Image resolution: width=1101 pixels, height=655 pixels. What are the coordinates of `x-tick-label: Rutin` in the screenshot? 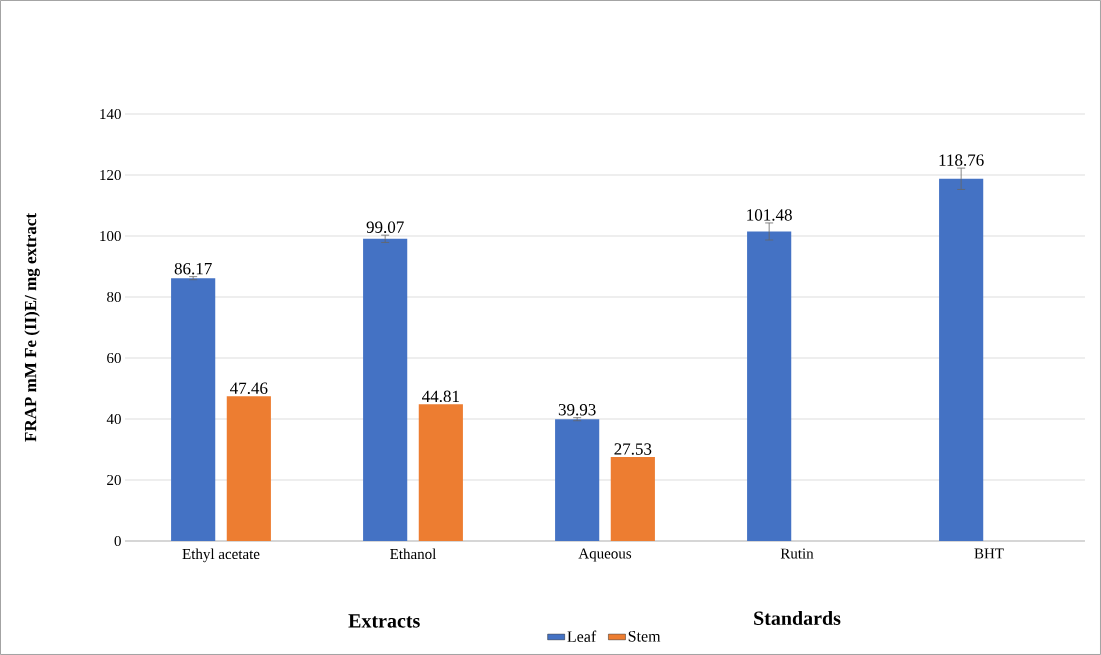 It's located at (797, 553).